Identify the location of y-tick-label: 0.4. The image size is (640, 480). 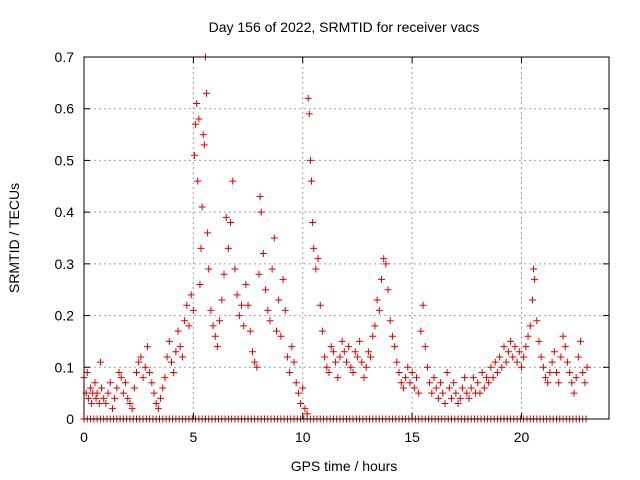
(65, 212).